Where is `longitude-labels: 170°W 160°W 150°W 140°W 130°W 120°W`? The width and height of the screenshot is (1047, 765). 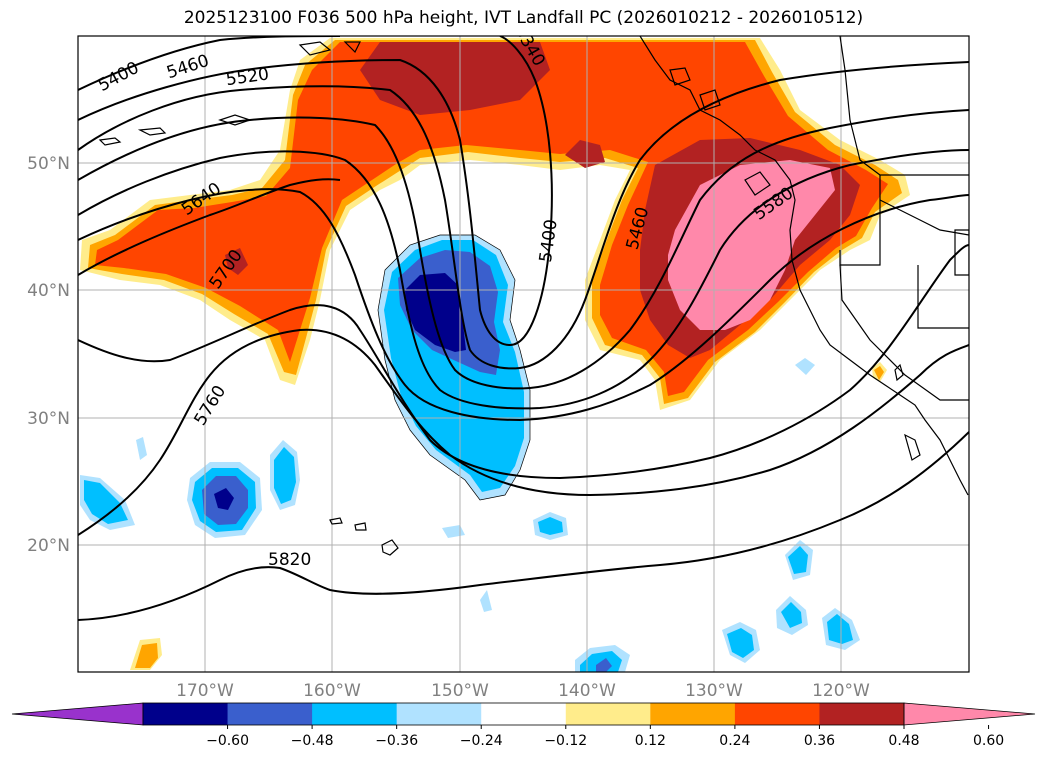 longitude-labels: 170°W 160°W 150°W 140°W 130°W 120°W is located at coordinates (523, 691).